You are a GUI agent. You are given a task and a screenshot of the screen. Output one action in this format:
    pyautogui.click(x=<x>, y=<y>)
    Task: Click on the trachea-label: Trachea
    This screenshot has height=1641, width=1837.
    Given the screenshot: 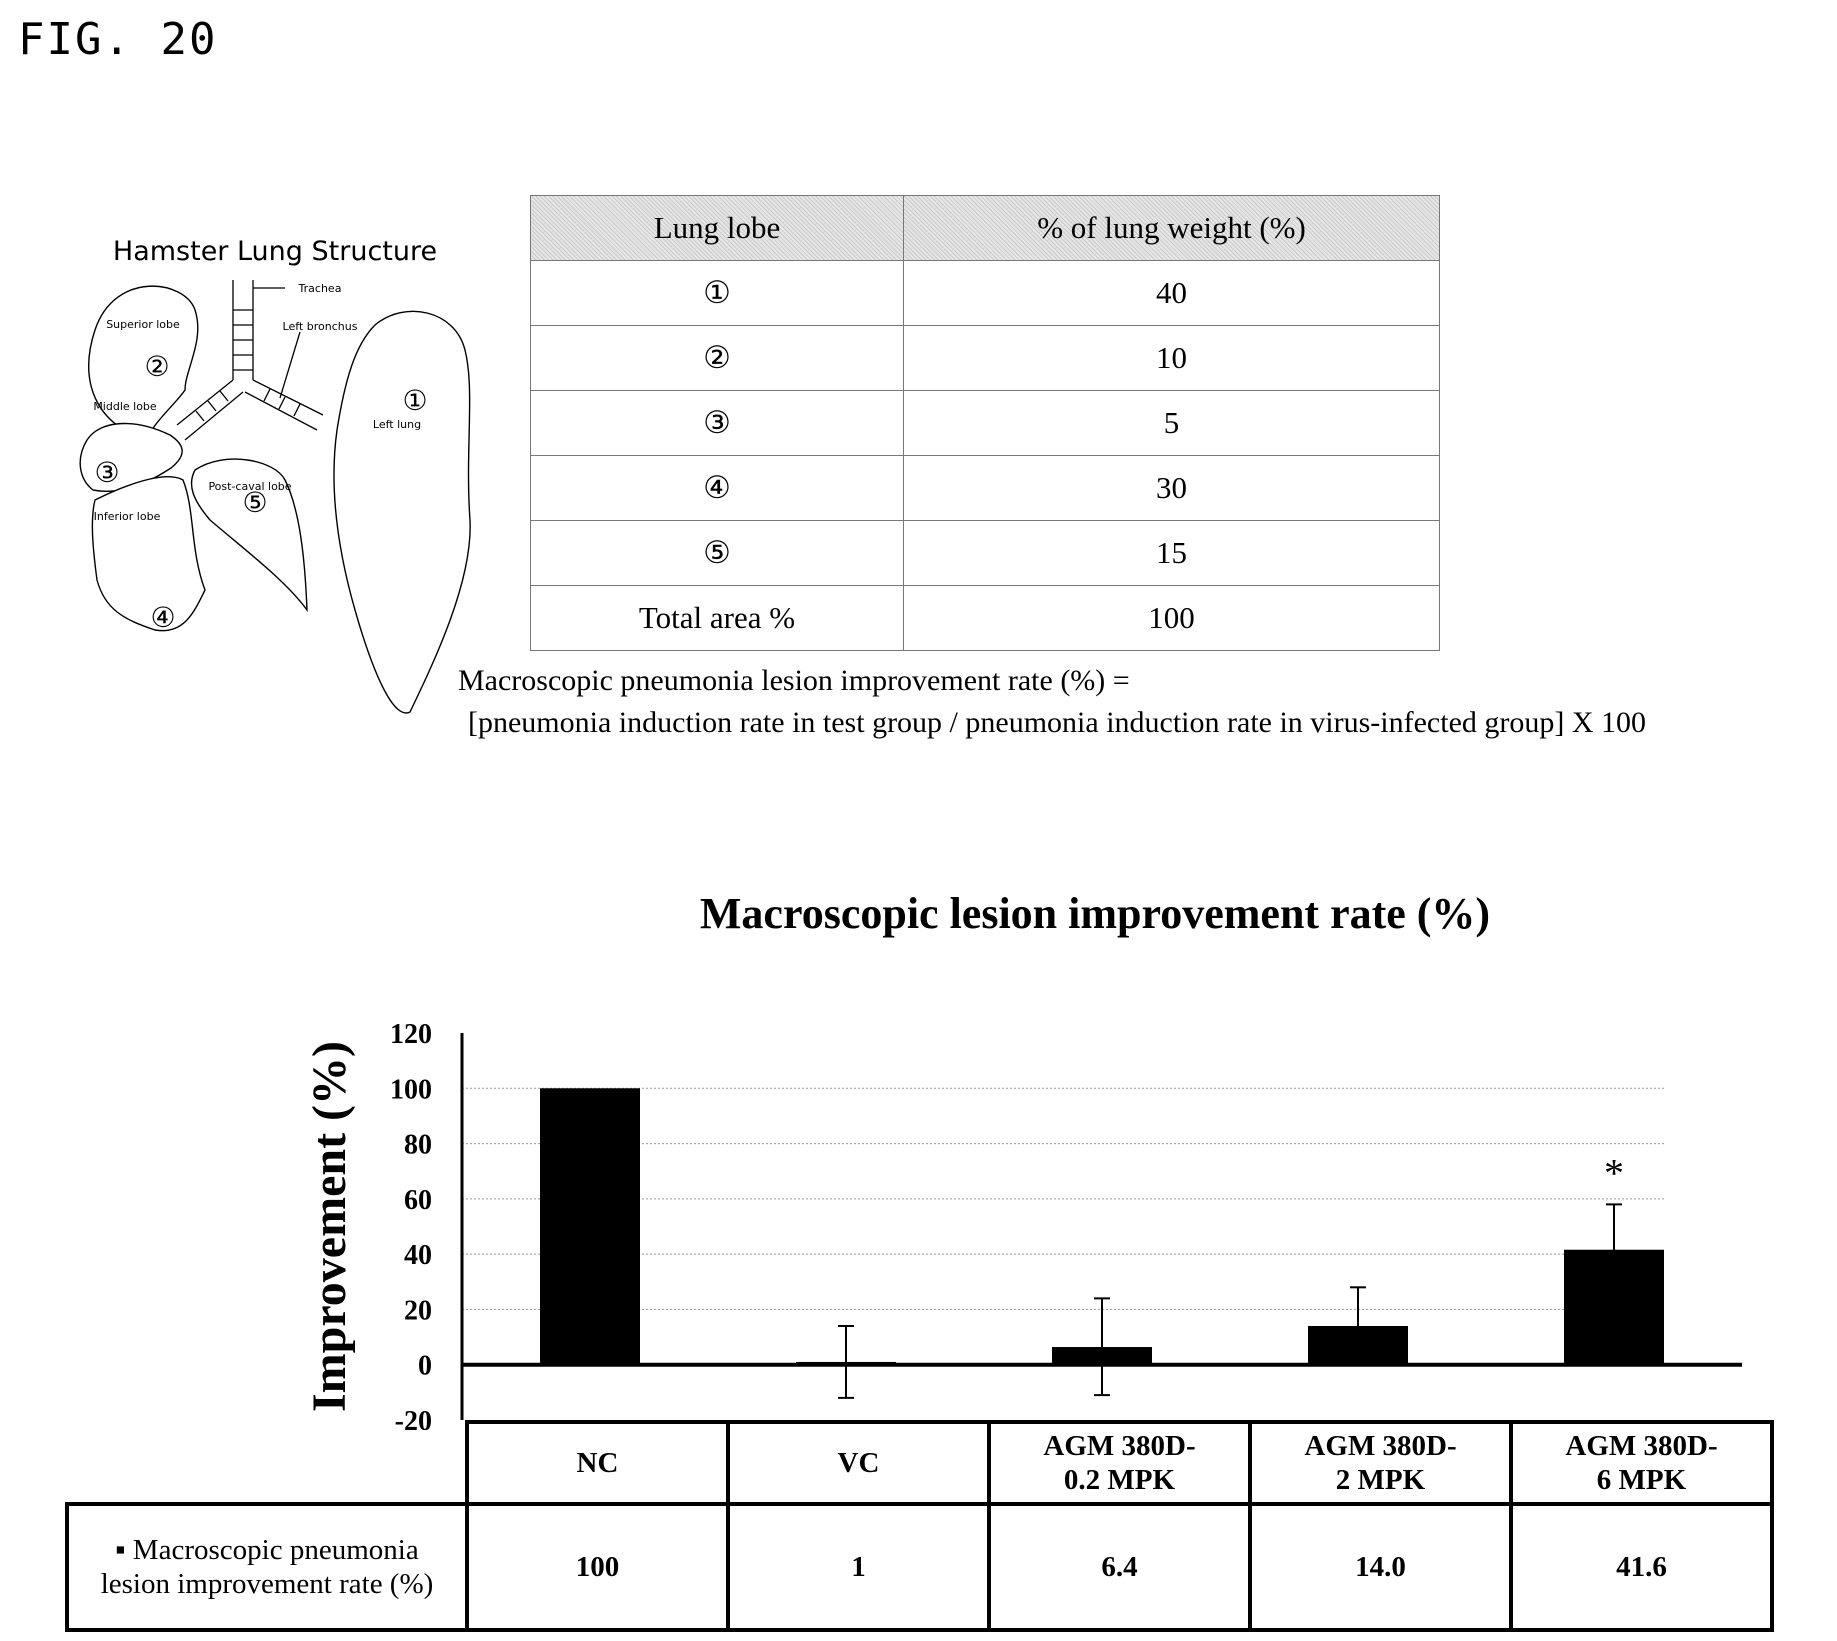 What is the action you would take?
    pyautogui.click(x=320, y=288)
    